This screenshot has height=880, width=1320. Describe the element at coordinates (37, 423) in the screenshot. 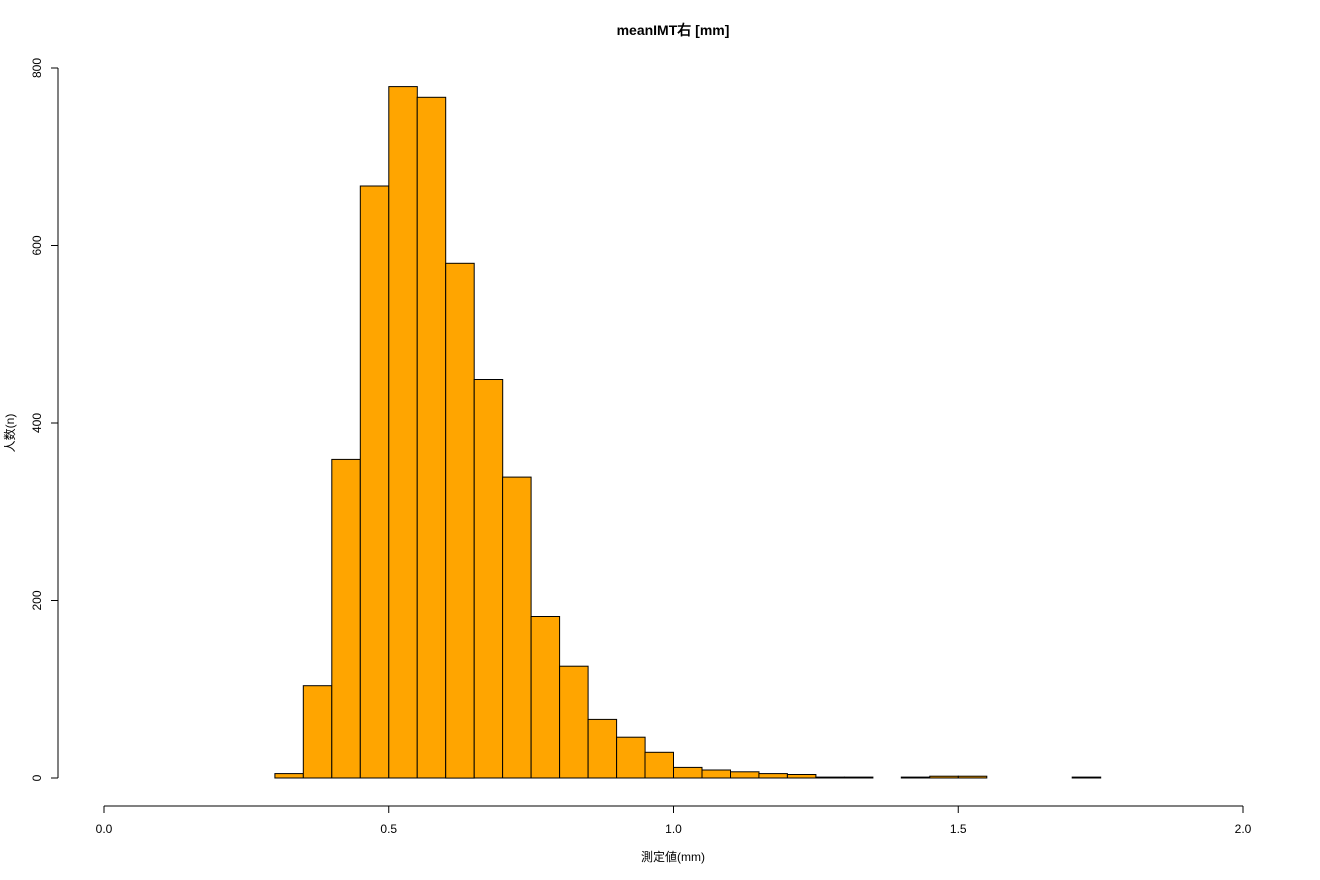

I see `y-tick-label: 400` at that location.